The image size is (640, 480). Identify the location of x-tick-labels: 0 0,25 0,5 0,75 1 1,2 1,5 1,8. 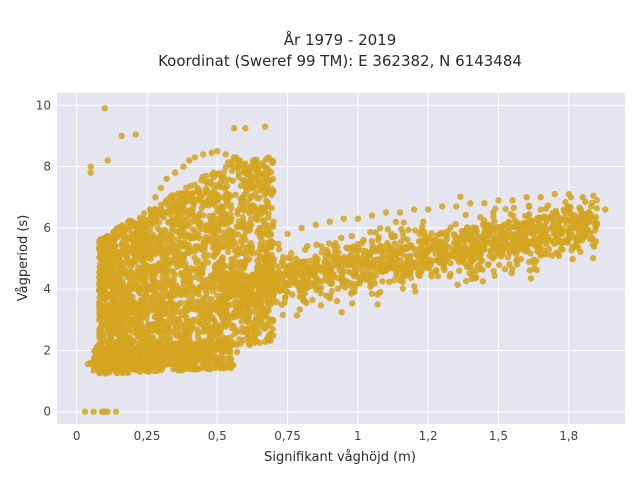
(325, 436).